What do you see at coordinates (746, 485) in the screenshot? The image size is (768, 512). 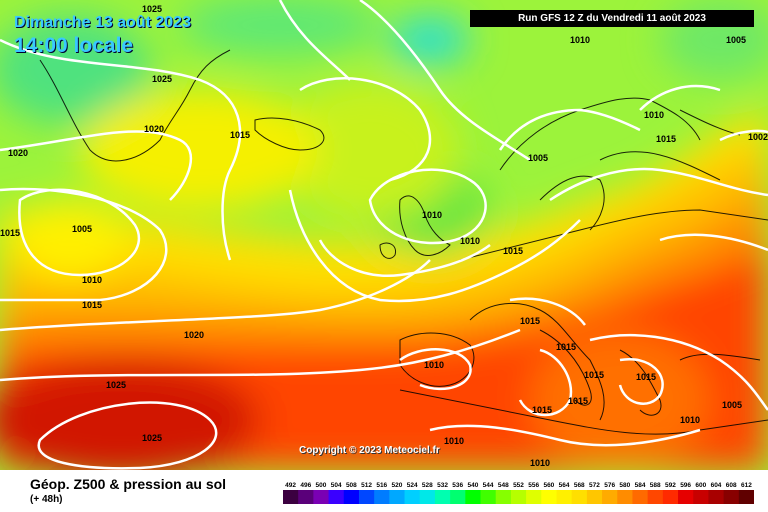 I see `scale-tick: 612` at bounding box center [746, 485].